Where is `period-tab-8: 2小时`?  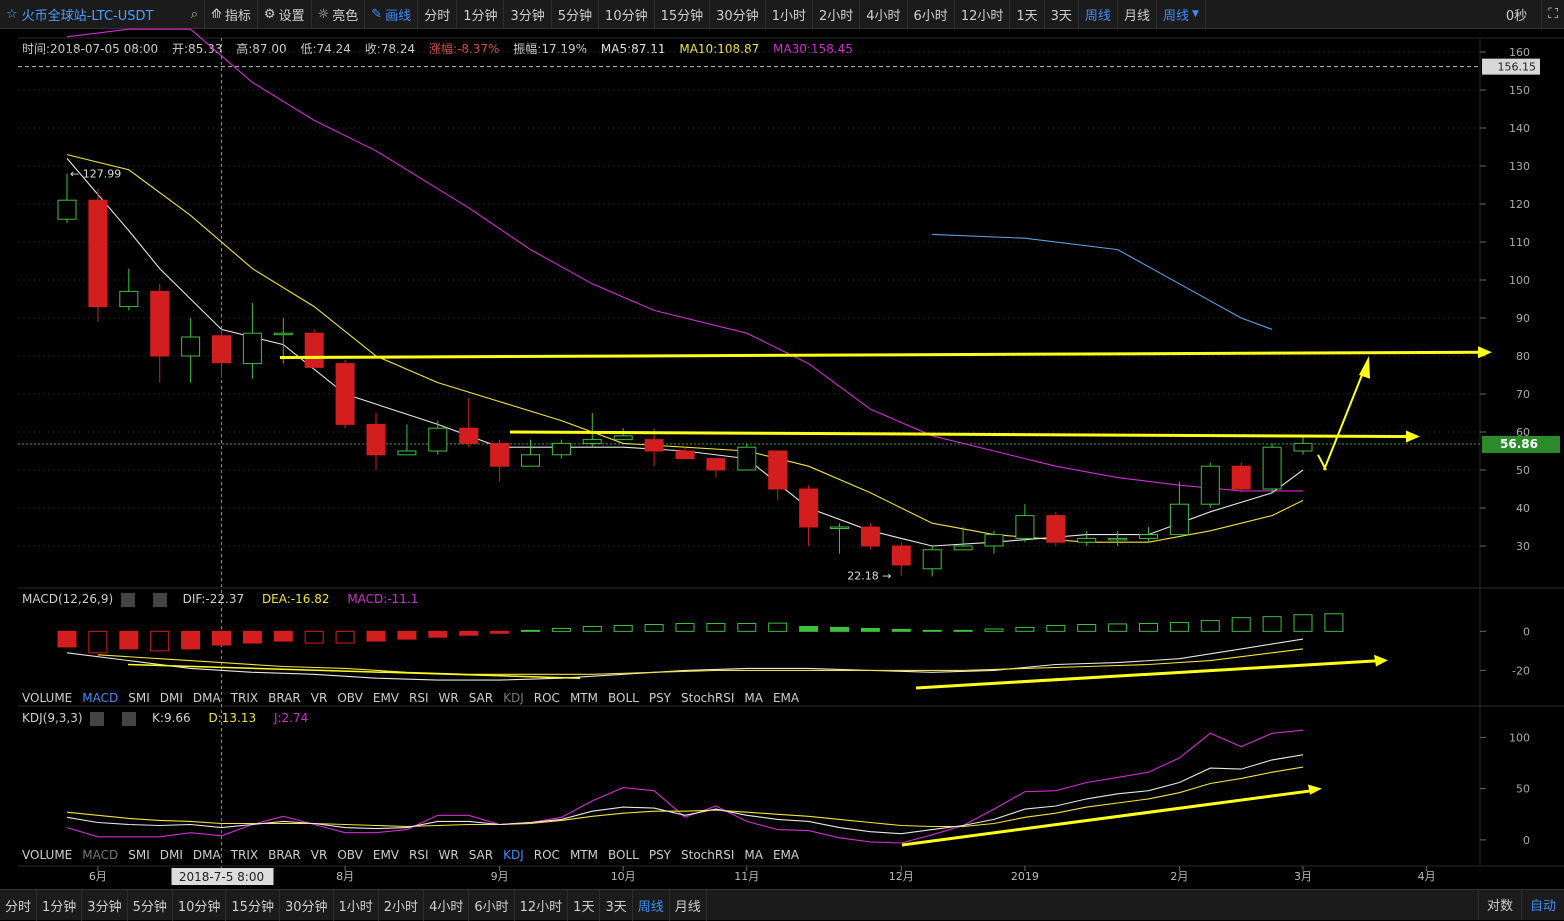 period-tab-8: 2小时 is located at coordinates (837, 14).